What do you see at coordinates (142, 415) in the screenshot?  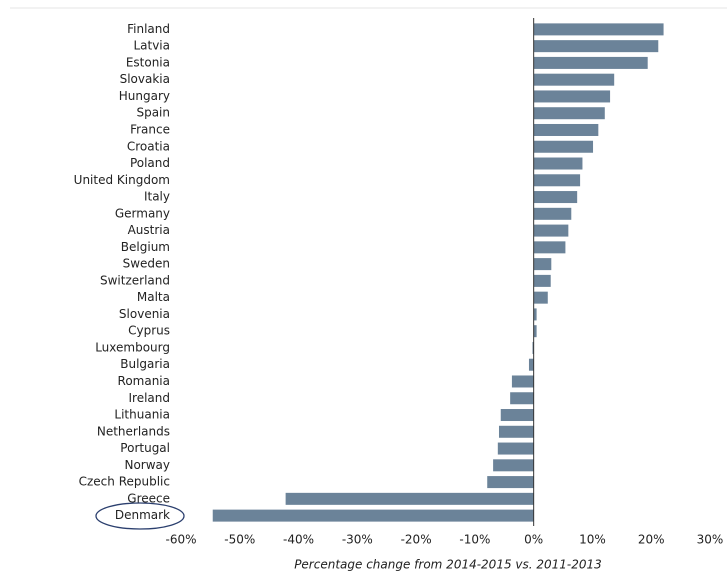 I see `y-tick-label: Lithuania` at bounding box center [142, 415].